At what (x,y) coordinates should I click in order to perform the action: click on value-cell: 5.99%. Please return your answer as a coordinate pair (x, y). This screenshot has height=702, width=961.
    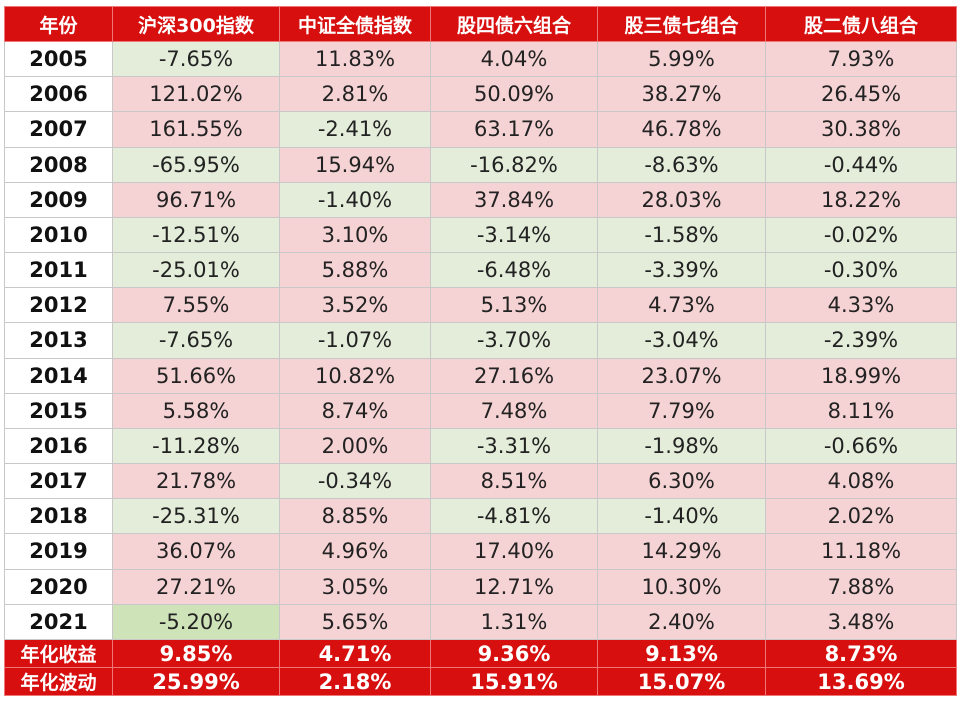
    Looking at the image, I should click on (681, 59).